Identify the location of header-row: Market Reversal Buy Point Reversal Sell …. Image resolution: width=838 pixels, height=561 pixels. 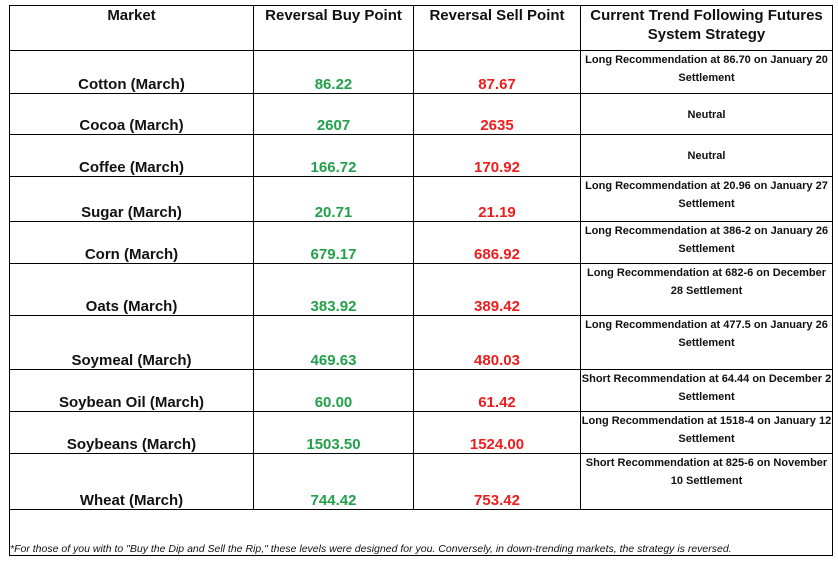
(421, 28).